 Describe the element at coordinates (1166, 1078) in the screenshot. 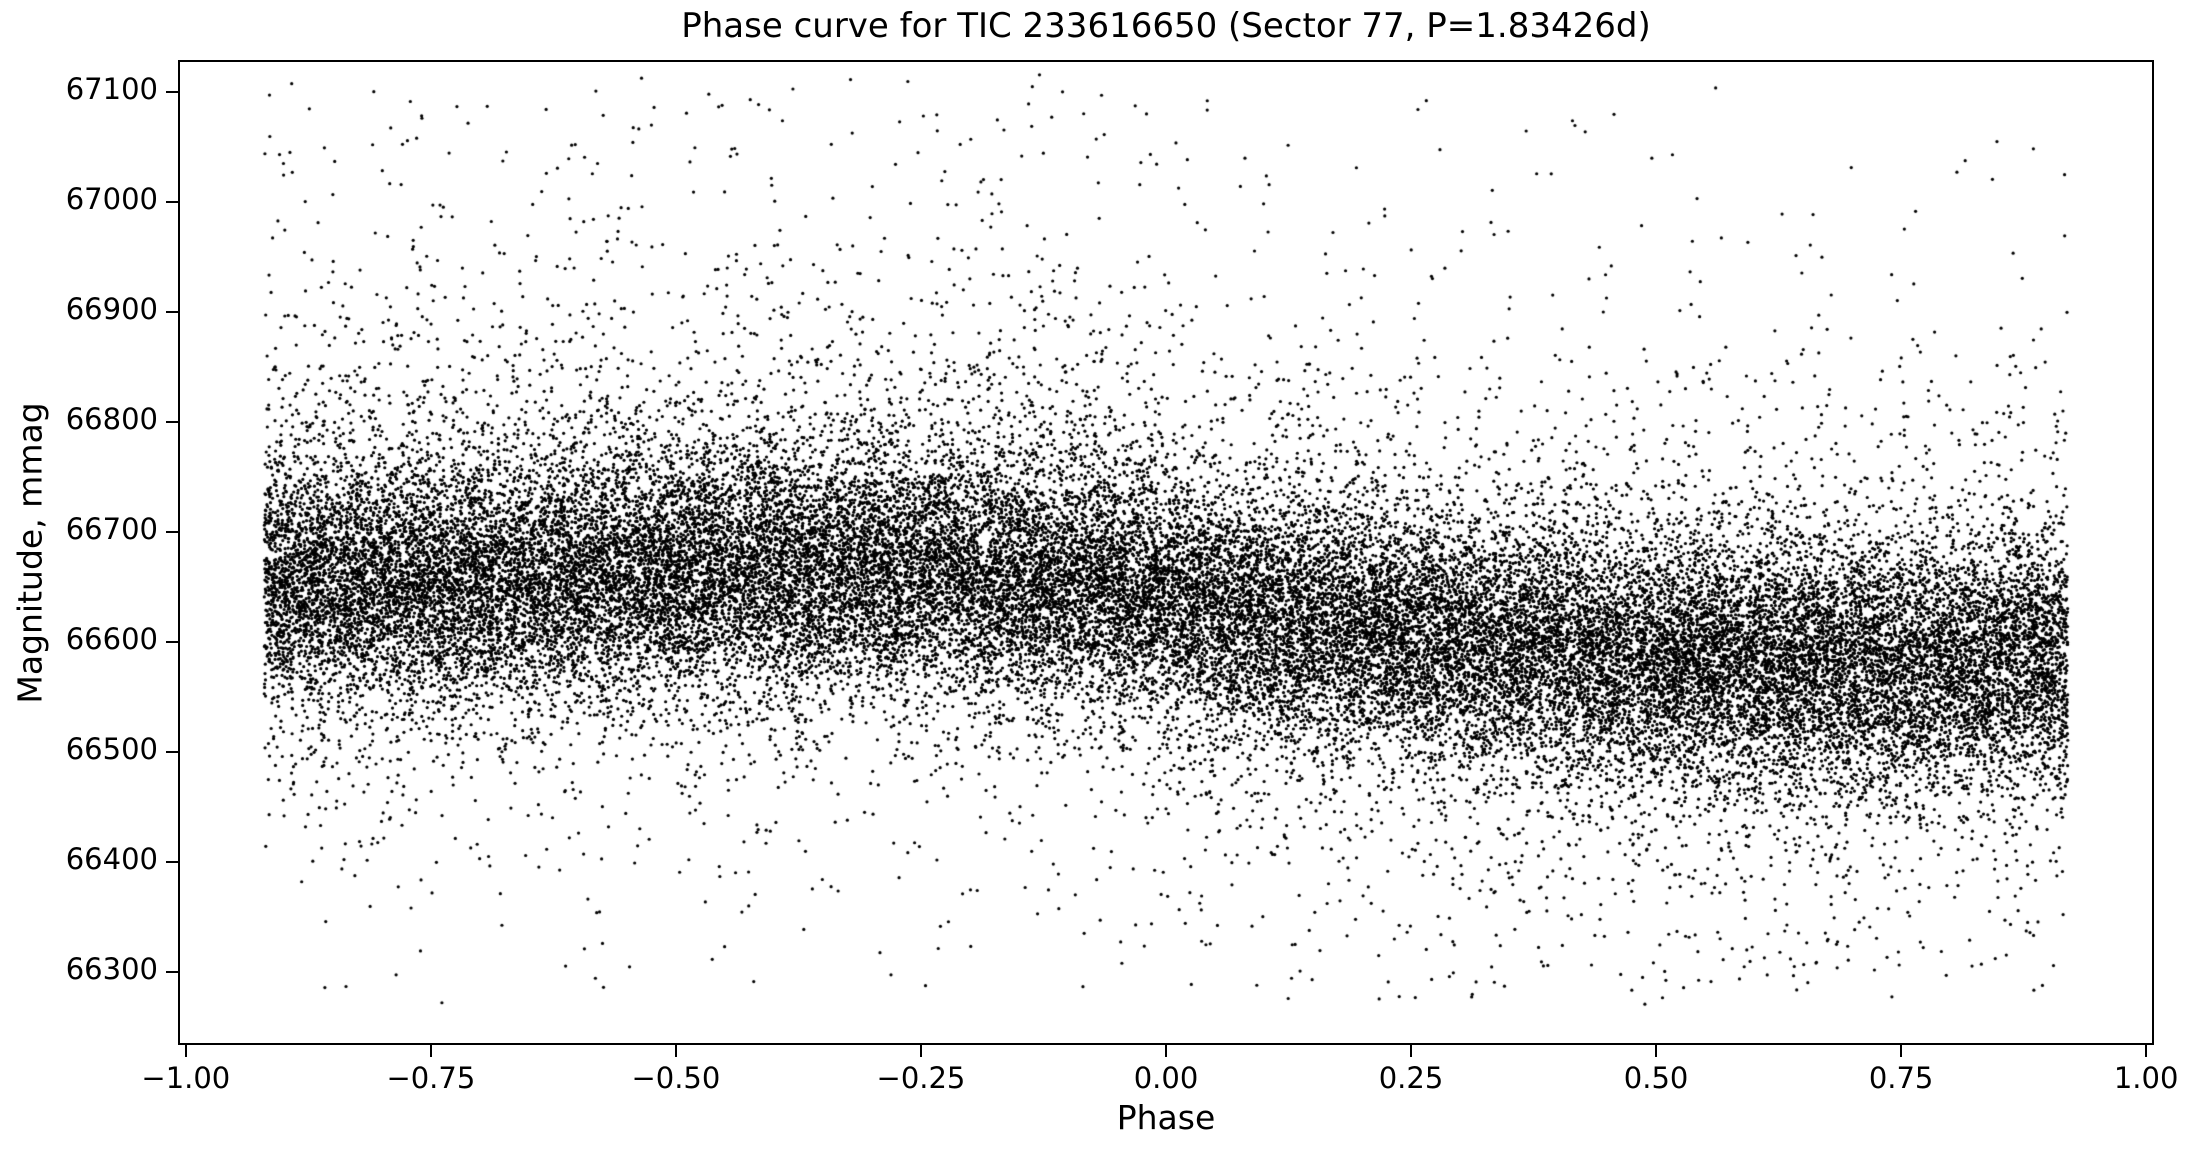

I see `x-tick-label: 0.00` at that location.